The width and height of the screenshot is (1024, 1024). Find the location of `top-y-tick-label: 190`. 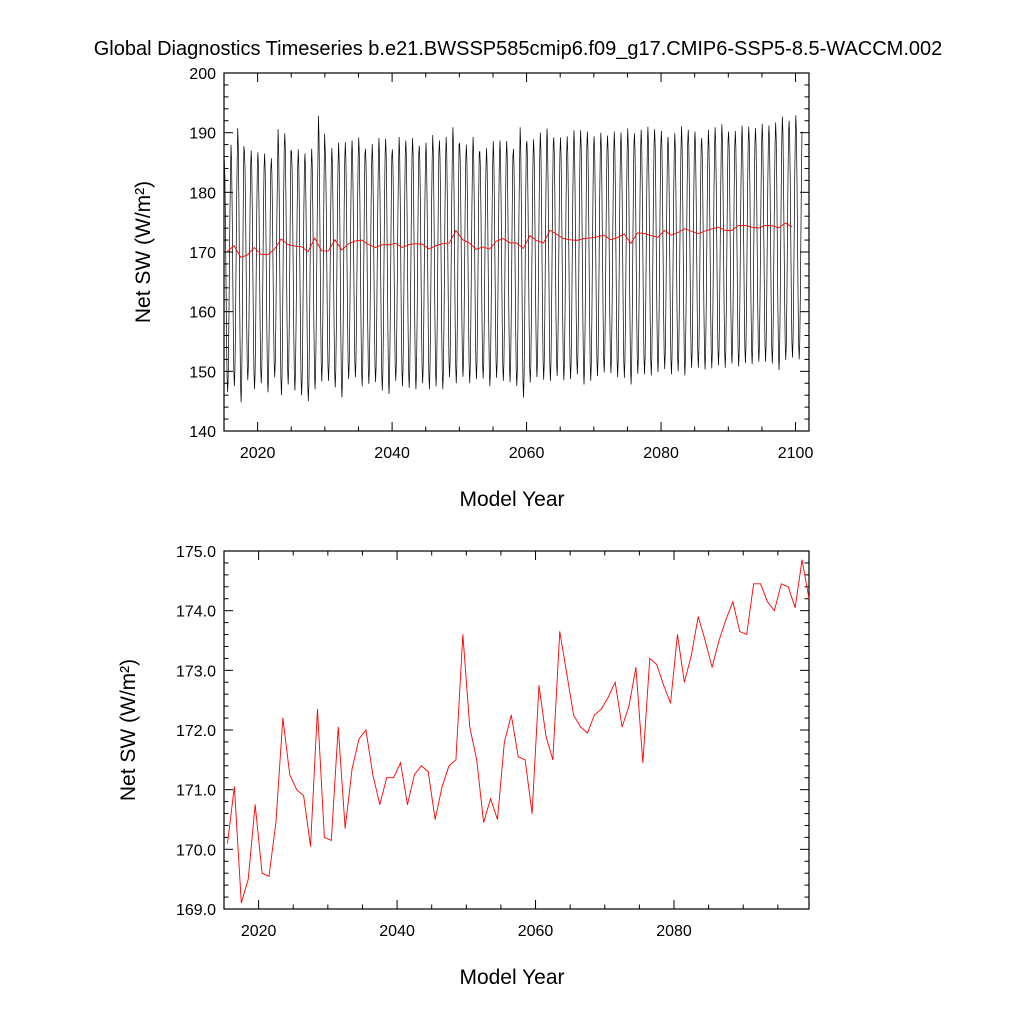

top-y-tick-label: 190 is located at coordinates (202, 134).